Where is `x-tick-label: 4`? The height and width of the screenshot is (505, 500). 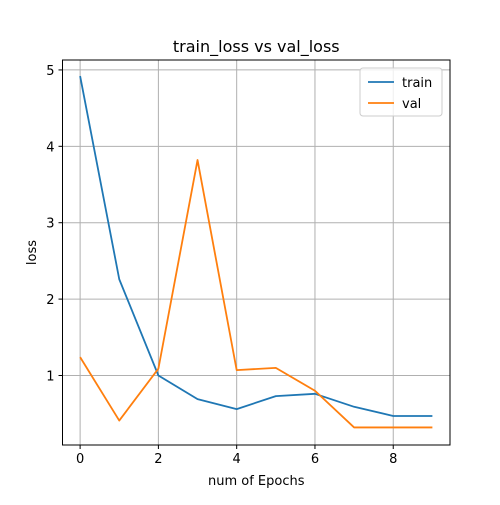 x-tick-label: 4 is located at coordinates (237, 459).